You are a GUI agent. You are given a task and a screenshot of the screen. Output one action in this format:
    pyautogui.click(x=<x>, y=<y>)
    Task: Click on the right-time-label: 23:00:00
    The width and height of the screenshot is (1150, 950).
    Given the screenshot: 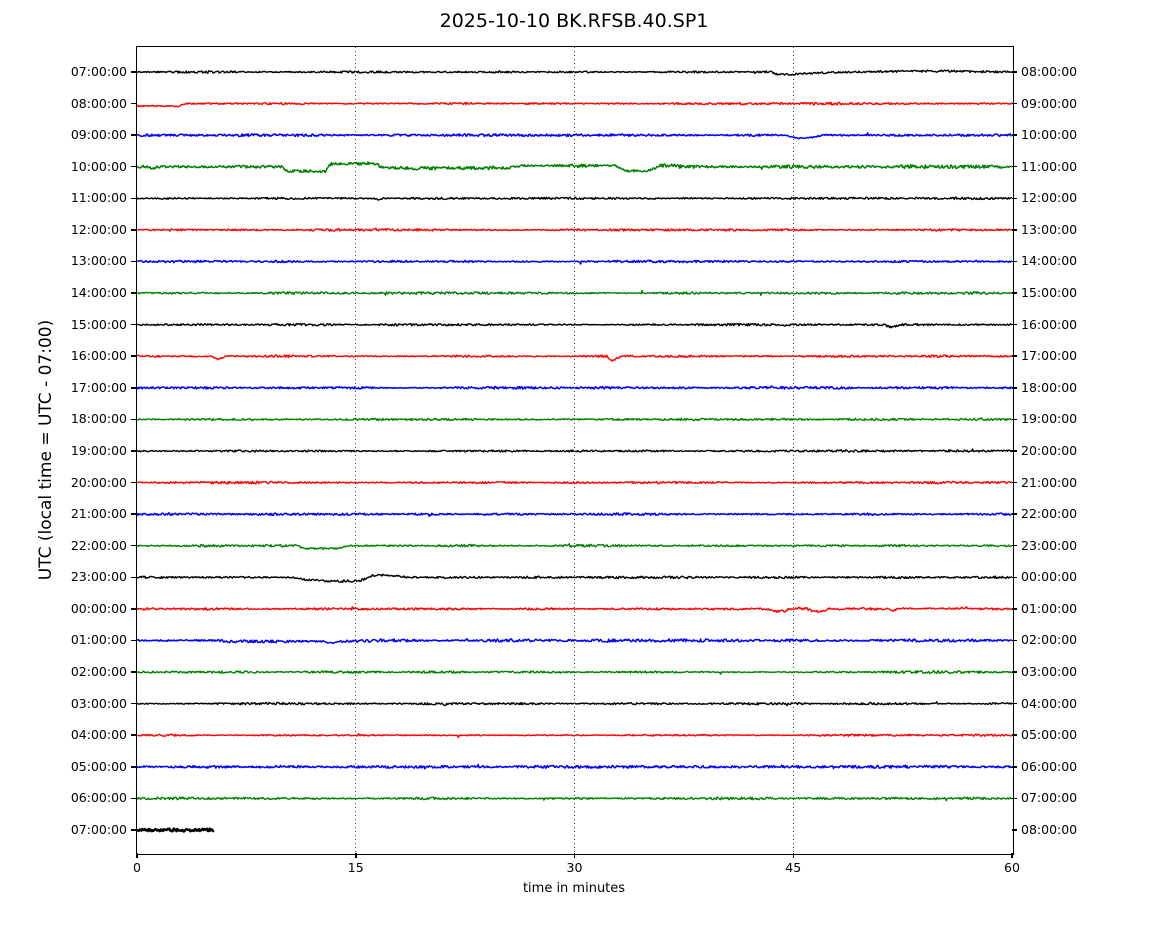 What is the action you would take?
    pyautogui.click(x=1049, y=545)
    